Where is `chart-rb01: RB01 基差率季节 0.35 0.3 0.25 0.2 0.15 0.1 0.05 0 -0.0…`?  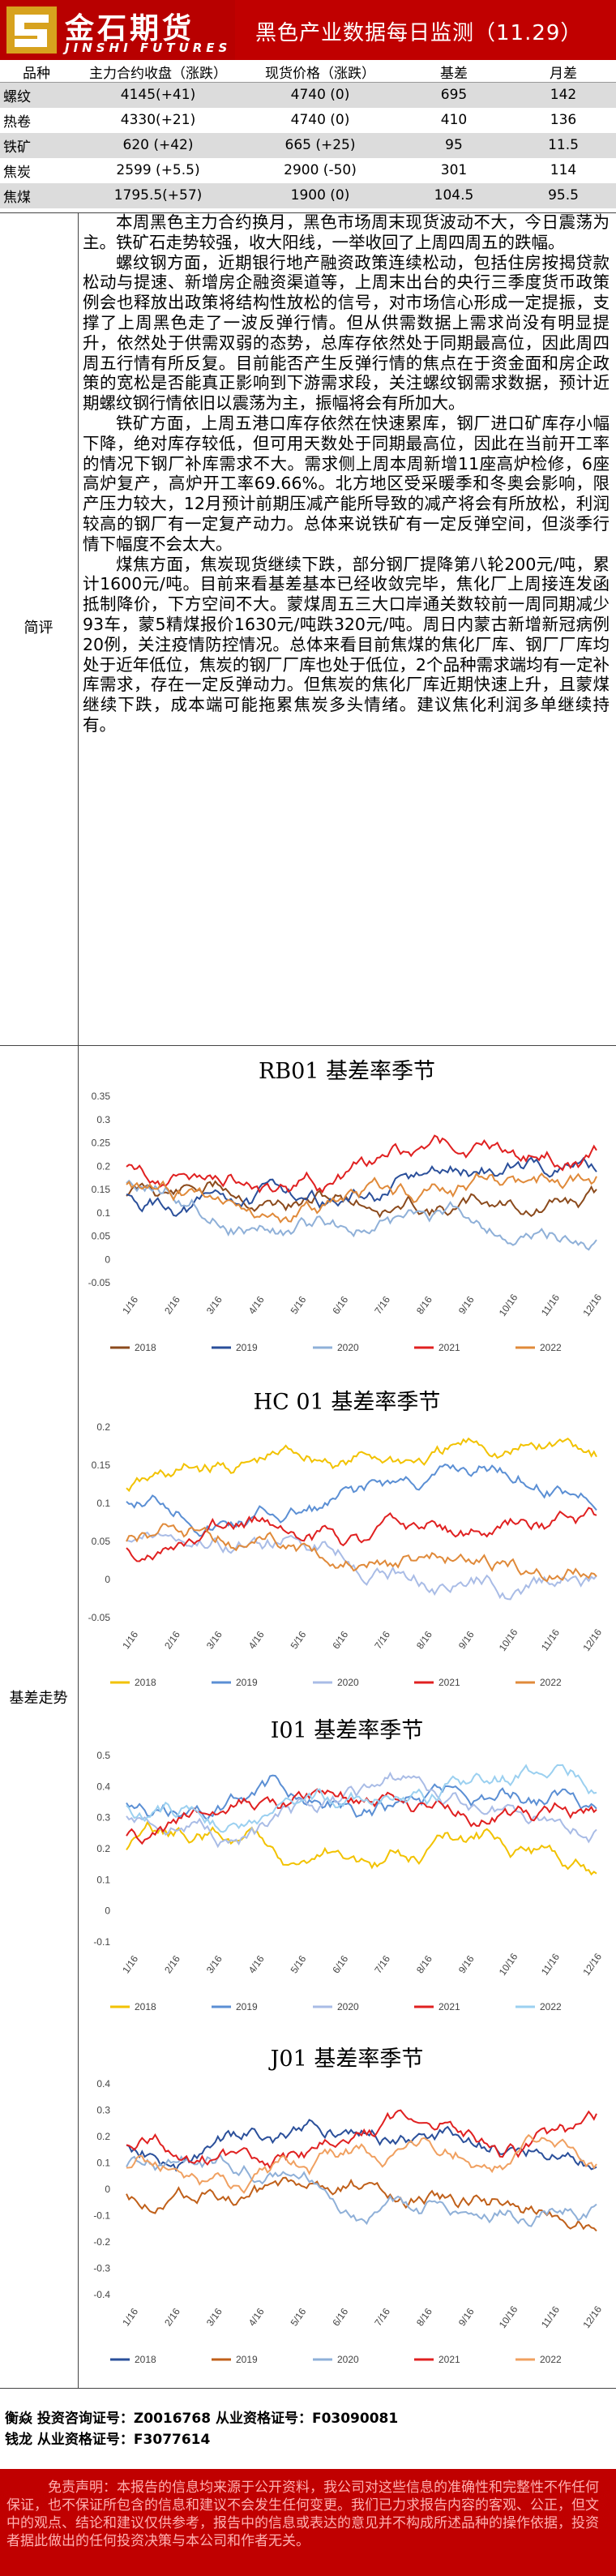
chart-rb01: RB01 基差率季节 0.35 0.3 0.25 0.2 0.15 0.1 0.05 0 -0.0… is located at coordinates (346, 1206).